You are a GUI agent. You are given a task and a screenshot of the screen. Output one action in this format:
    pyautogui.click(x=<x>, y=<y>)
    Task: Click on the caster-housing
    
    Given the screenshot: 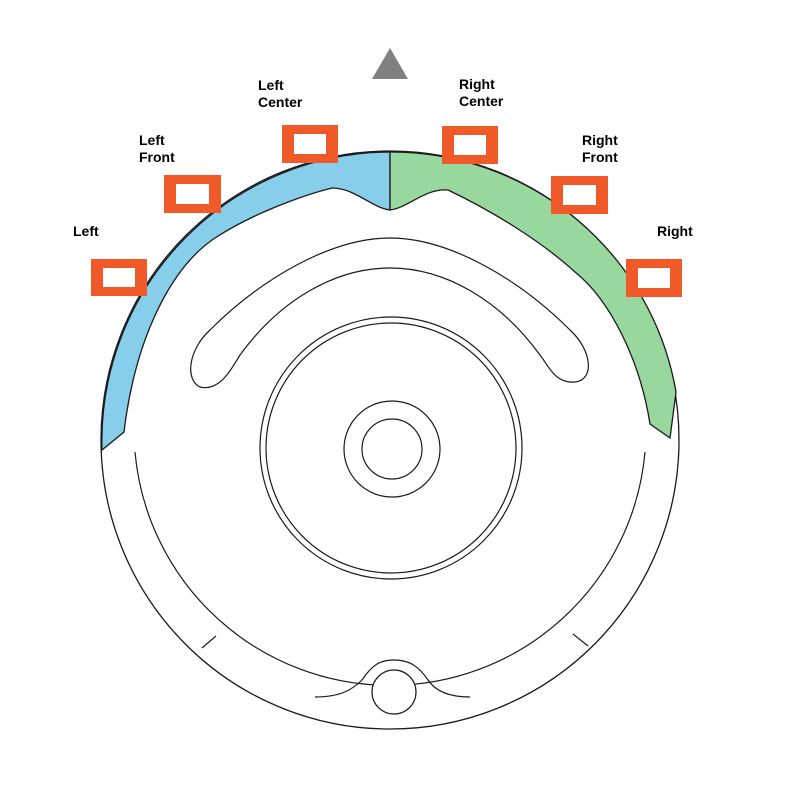 What is the action you would take?
    pyautogui.click(x=392, y=678)
    